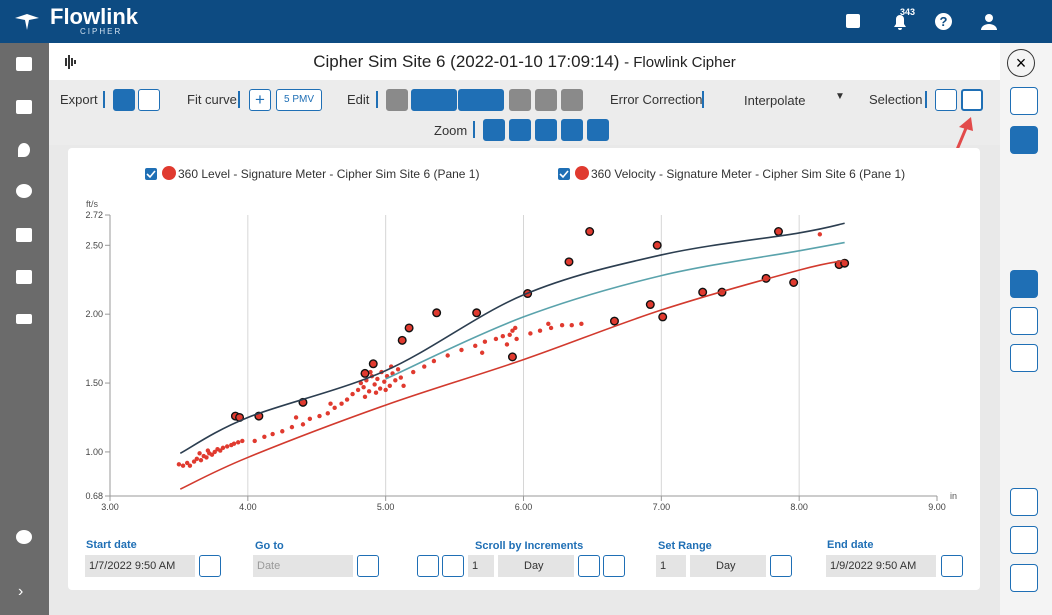 The image size is (1052, 615). Describe the element at coordinates (615, 310) in the screenshot. I see `fit-curve` at that location.